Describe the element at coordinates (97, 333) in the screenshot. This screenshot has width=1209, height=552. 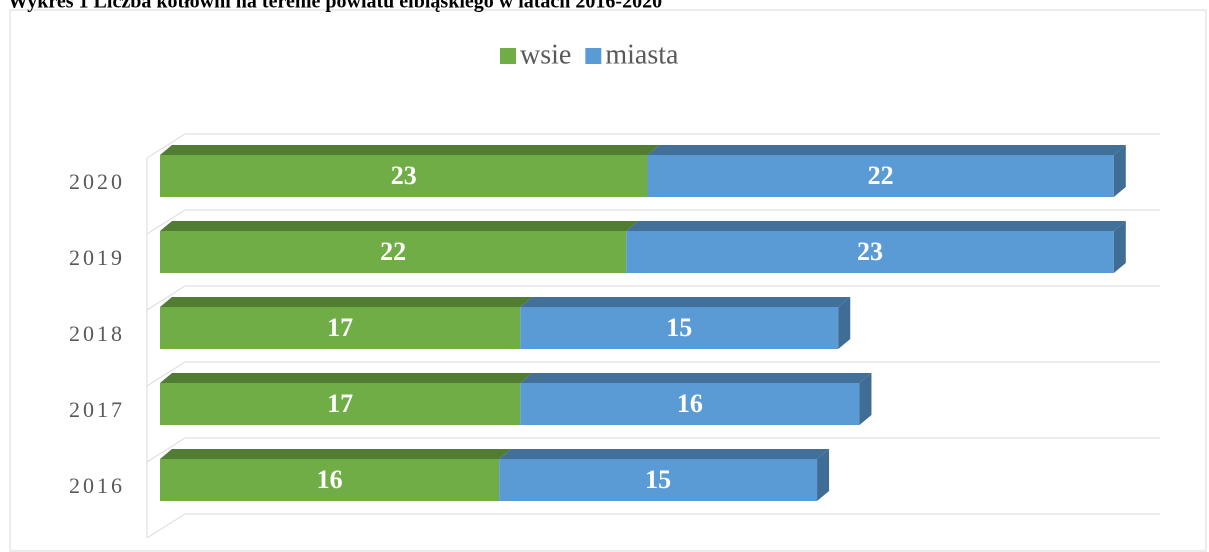
I see `y-tick-label: 2018` at that location.